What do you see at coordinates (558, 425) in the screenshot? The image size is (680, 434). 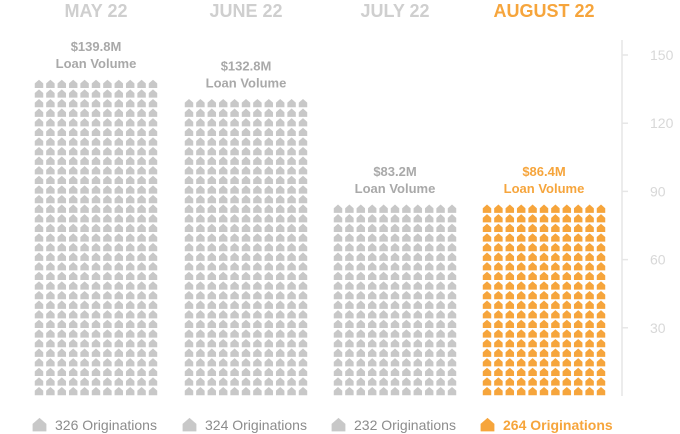 I see `origination-label: 264 Originations` at bounding box center [558, 425].